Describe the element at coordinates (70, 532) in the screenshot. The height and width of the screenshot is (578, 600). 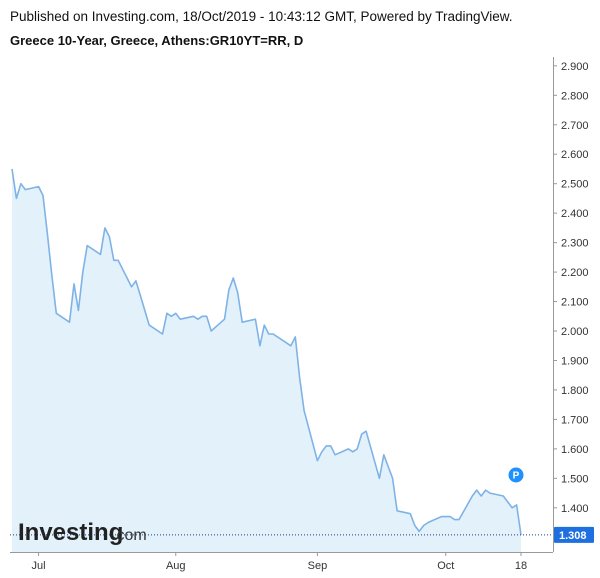
I see `logo-text: Investing` at that location.